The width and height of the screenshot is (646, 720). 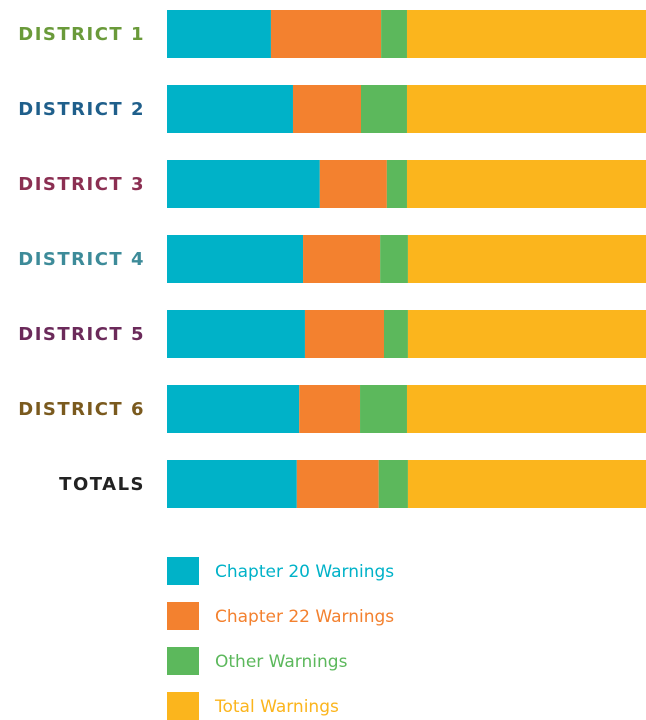 What do you see at coordinates (304, 572) in the screenshot?
I see `legend-label: Chapter 20 Warnings` at bounding box center [304, 572].